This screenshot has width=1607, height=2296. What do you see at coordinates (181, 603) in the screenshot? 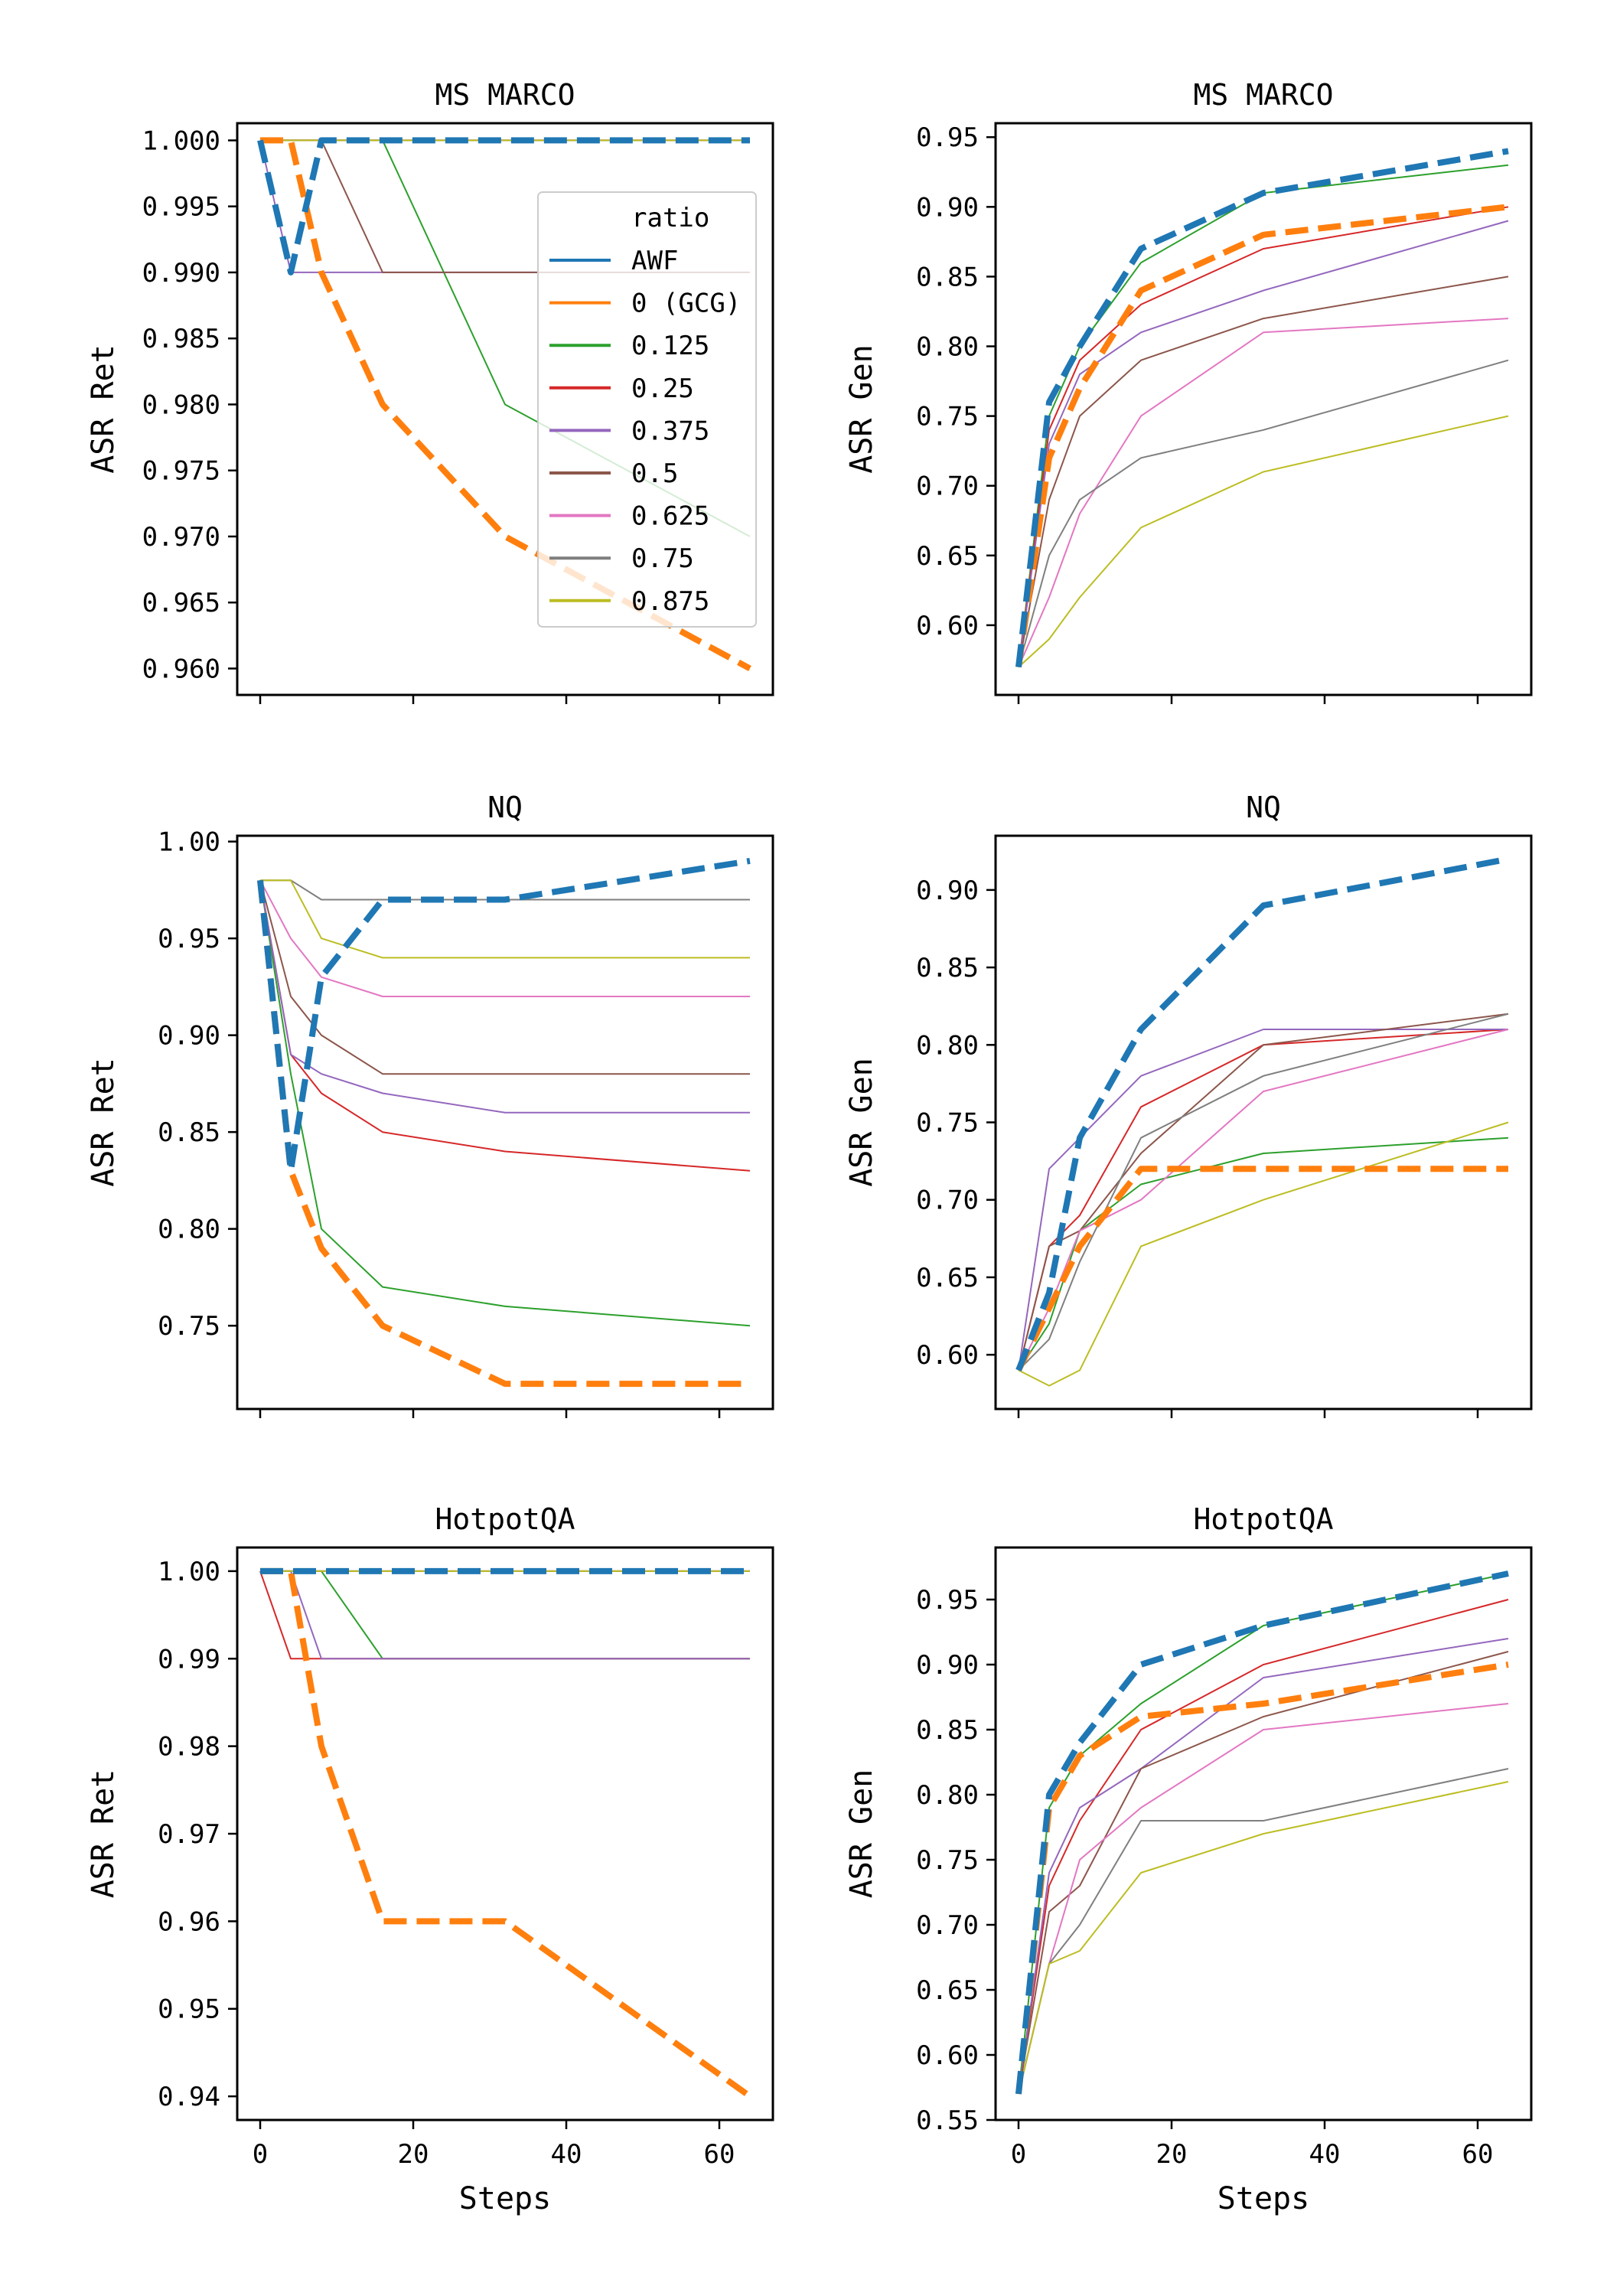
I see `y-tick-label: 0.965` at bounding box center [181, 603].